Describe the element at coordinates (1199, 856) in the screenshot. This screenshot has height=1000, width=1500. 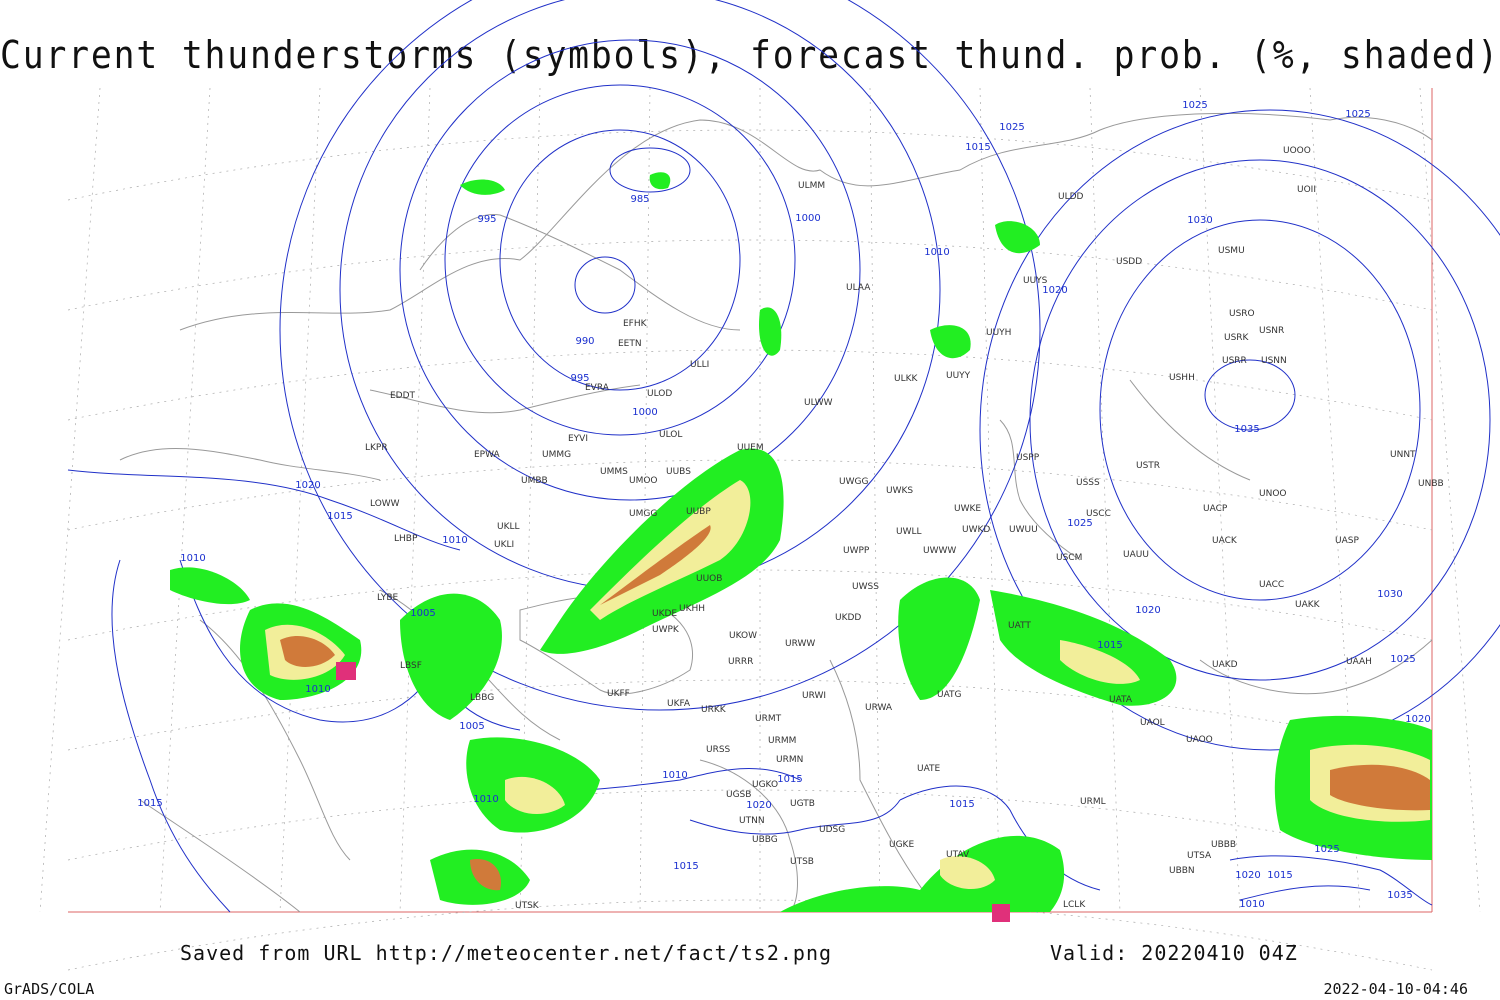
I see `station-code: UTSA` at that location.